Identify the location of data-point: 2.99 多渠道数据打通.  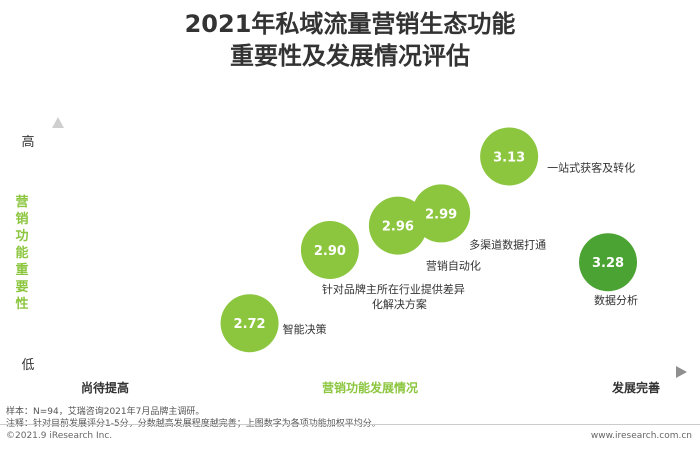
(479, 217).